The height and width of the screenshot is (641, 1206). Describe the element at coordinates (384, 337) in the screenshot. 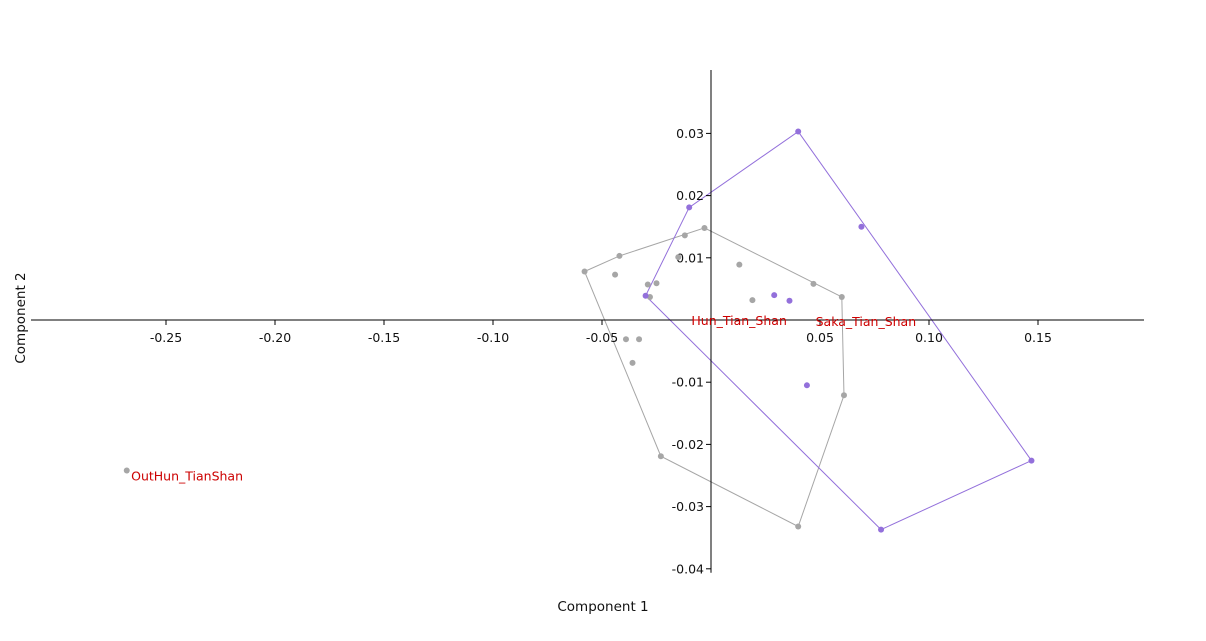

I see `x-tick-label: -0.15` at that location.